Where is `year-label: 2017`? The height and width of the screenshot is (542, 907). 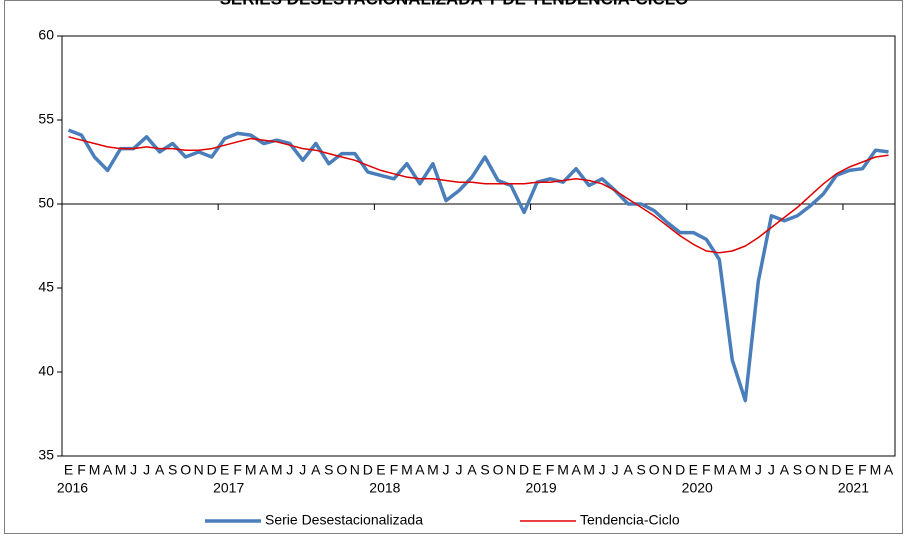 year-label: 2017 is located at coordinates (228, 488).